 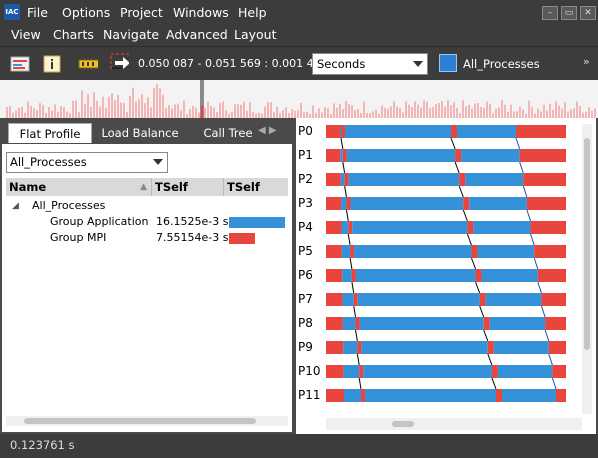 What do you see at coordinates (448, 63) in the screenshot?
I see `process-group-icon` at bounding box center [448, 63].